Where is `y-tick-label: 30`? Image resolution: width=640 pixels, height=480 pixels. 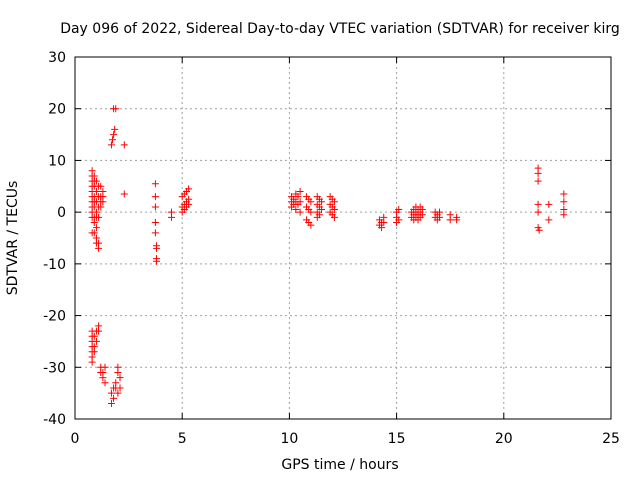 y-tick-label: 30 is located at coordinates (57, 58).